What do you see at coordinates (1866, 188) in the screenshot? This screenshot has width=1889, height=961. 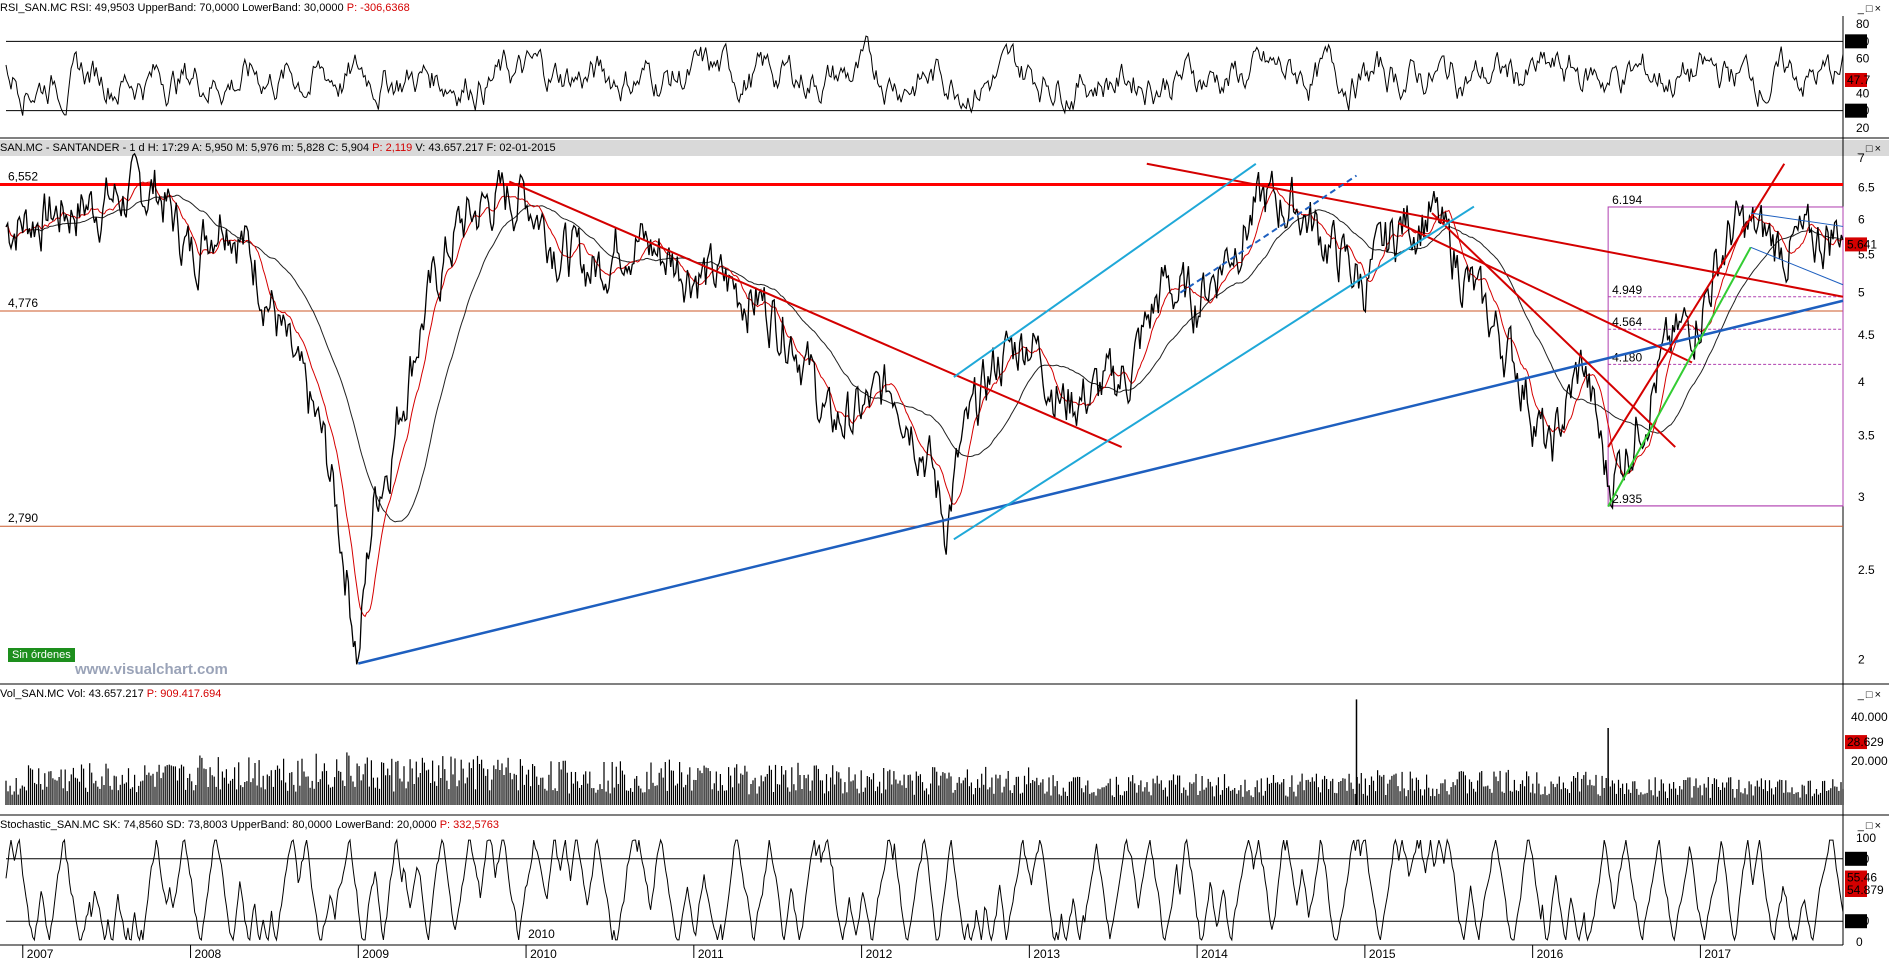 I see `price-axis-label: 6.5` at bounding box center [1866, 188].